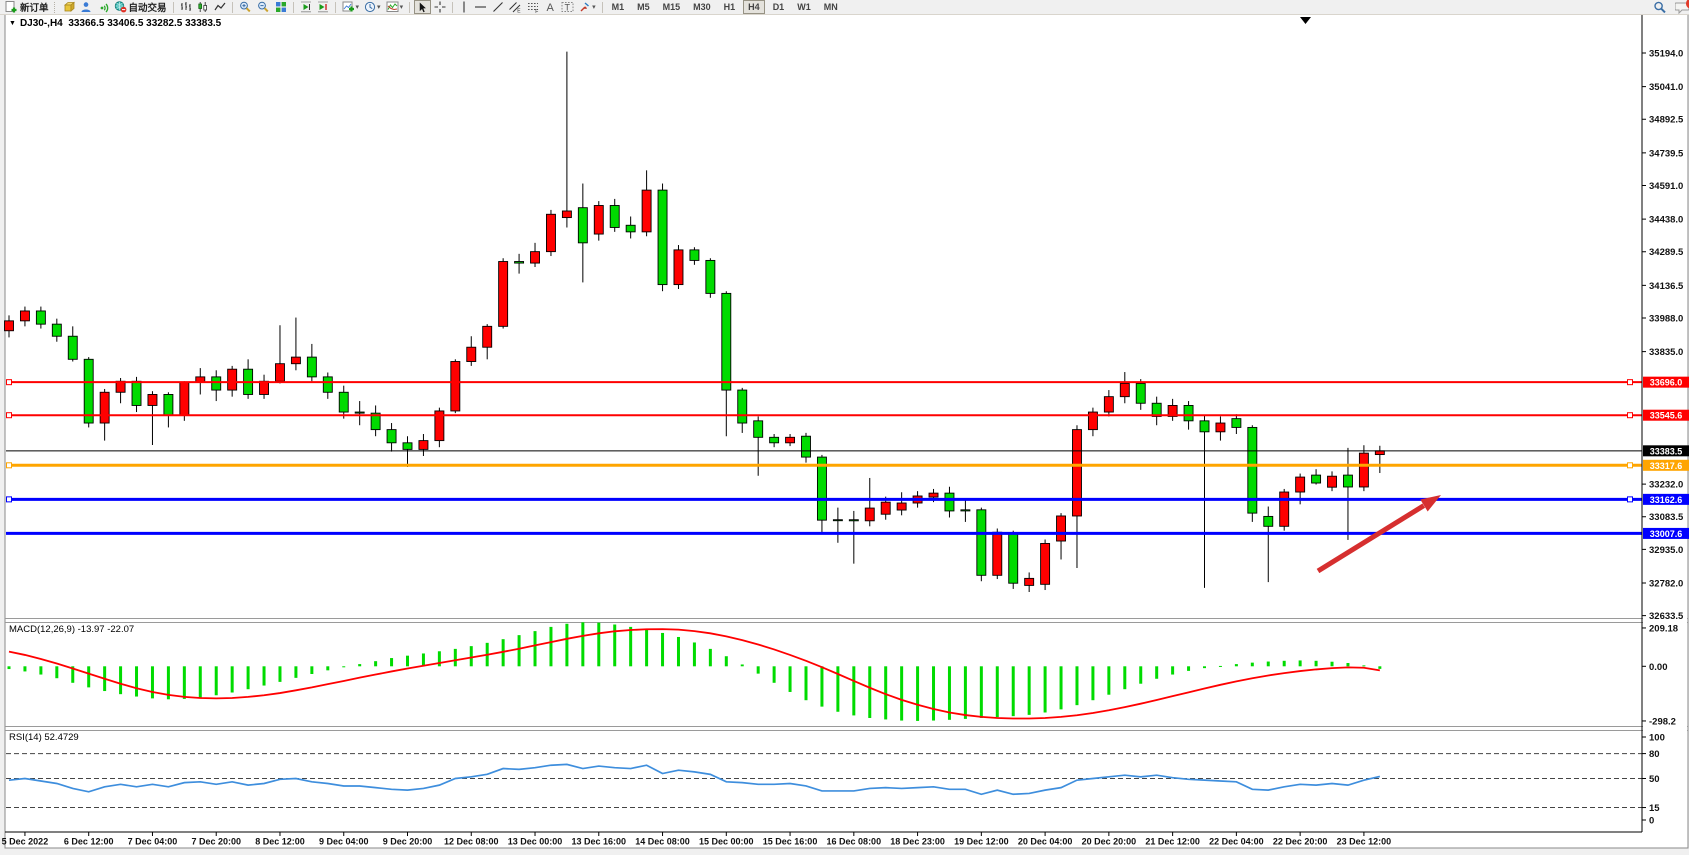 This screenshot has height=855, width=1689. Describe the element at coordinates (153, 842) in the screenshot. I see `svg-text: 7 Dec 04:00` at that location.